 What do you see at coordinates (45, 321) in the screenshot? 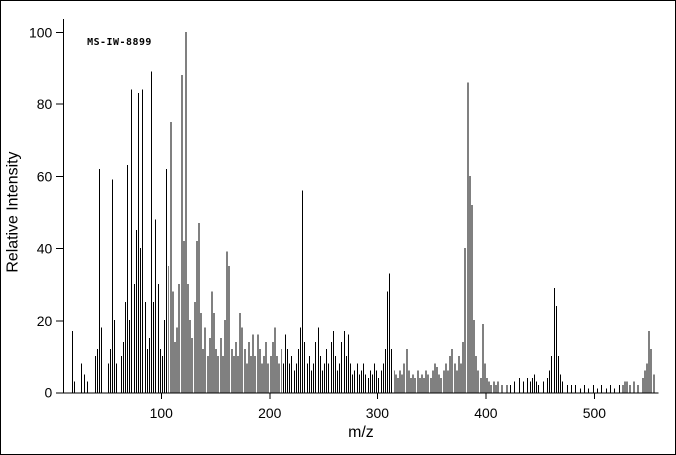
I see `y-tick-label: 20` at bounding box center [45, 321].